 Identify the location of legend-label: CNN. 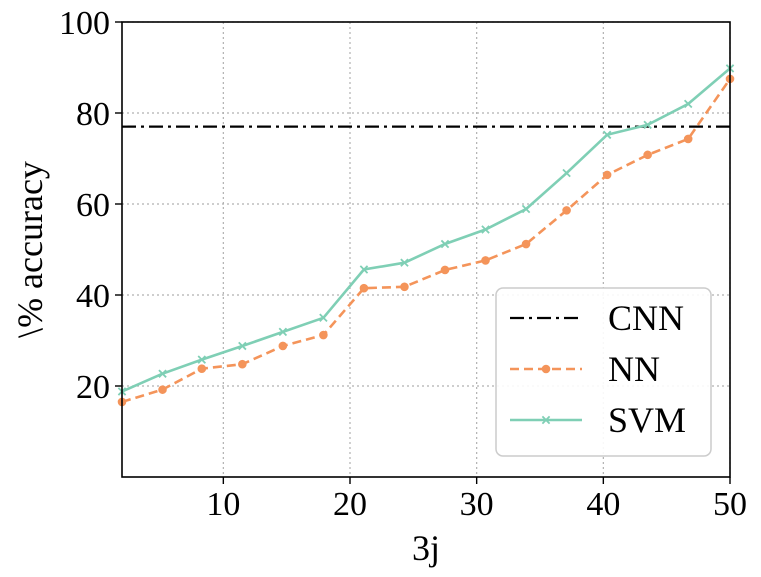
(646, 318).